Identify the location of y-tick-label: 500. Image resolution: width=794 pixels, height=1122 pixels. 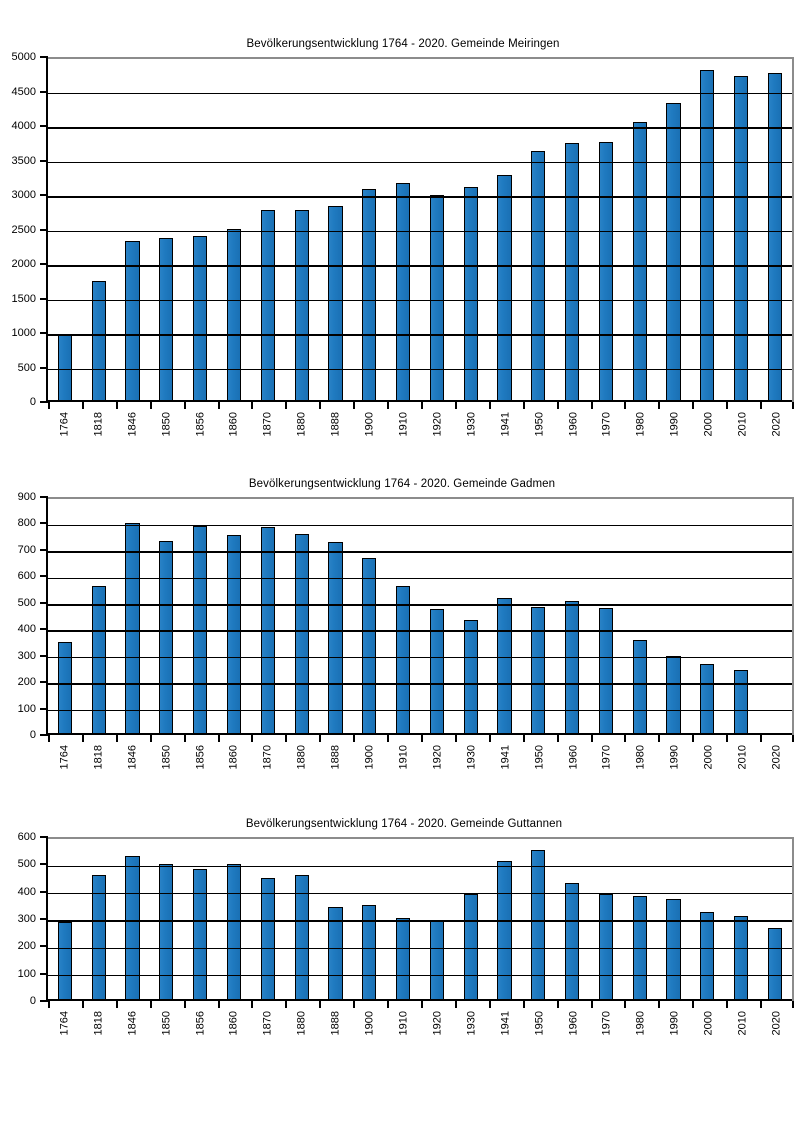
(26, 367).